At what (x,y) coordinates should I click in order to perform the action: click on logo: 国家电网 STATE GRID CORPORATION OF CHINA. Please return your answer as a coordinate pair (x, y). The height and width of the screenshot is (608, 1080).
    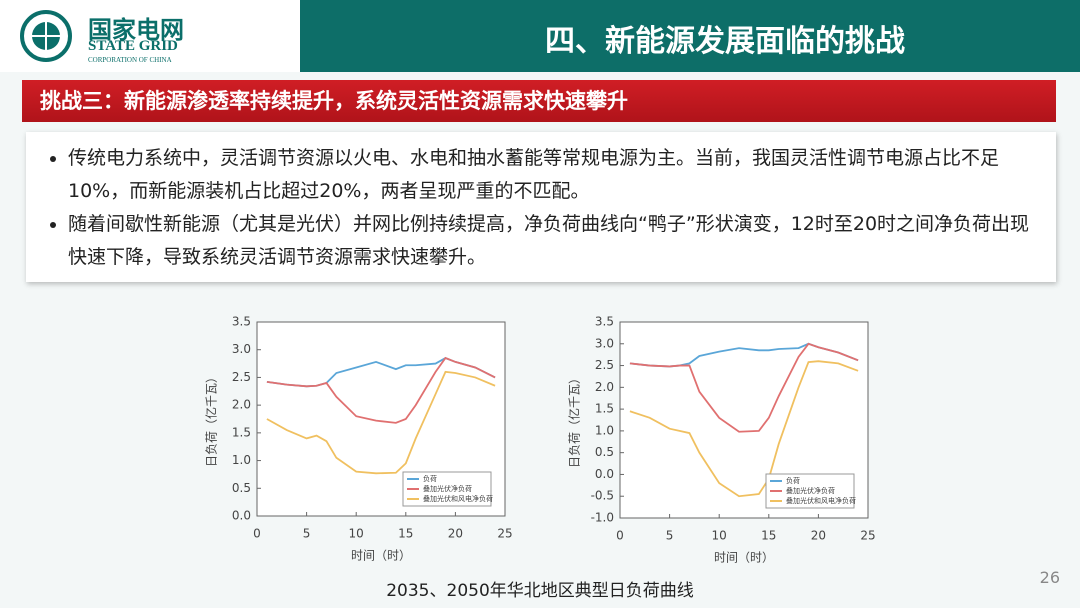
    Looking at the image, I should click on (150, 36).